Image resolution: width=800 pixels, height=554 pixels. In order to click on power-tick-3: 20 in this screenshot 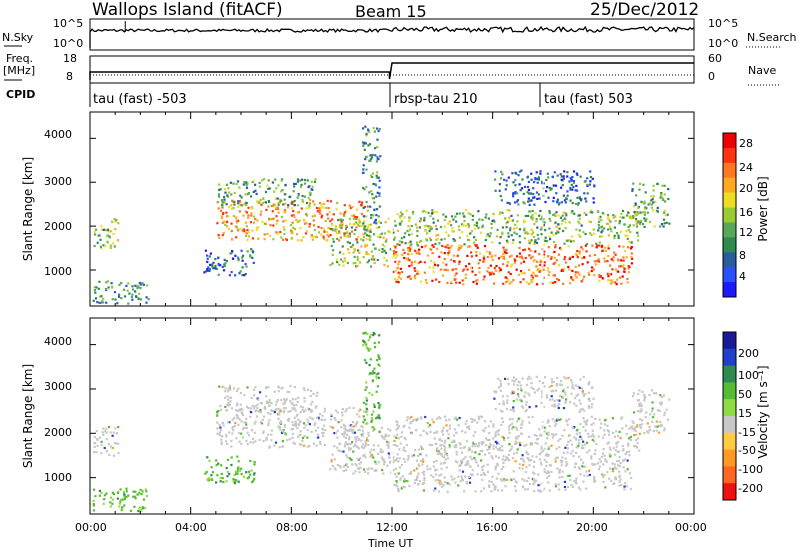, I will do `click(746, 188)`.